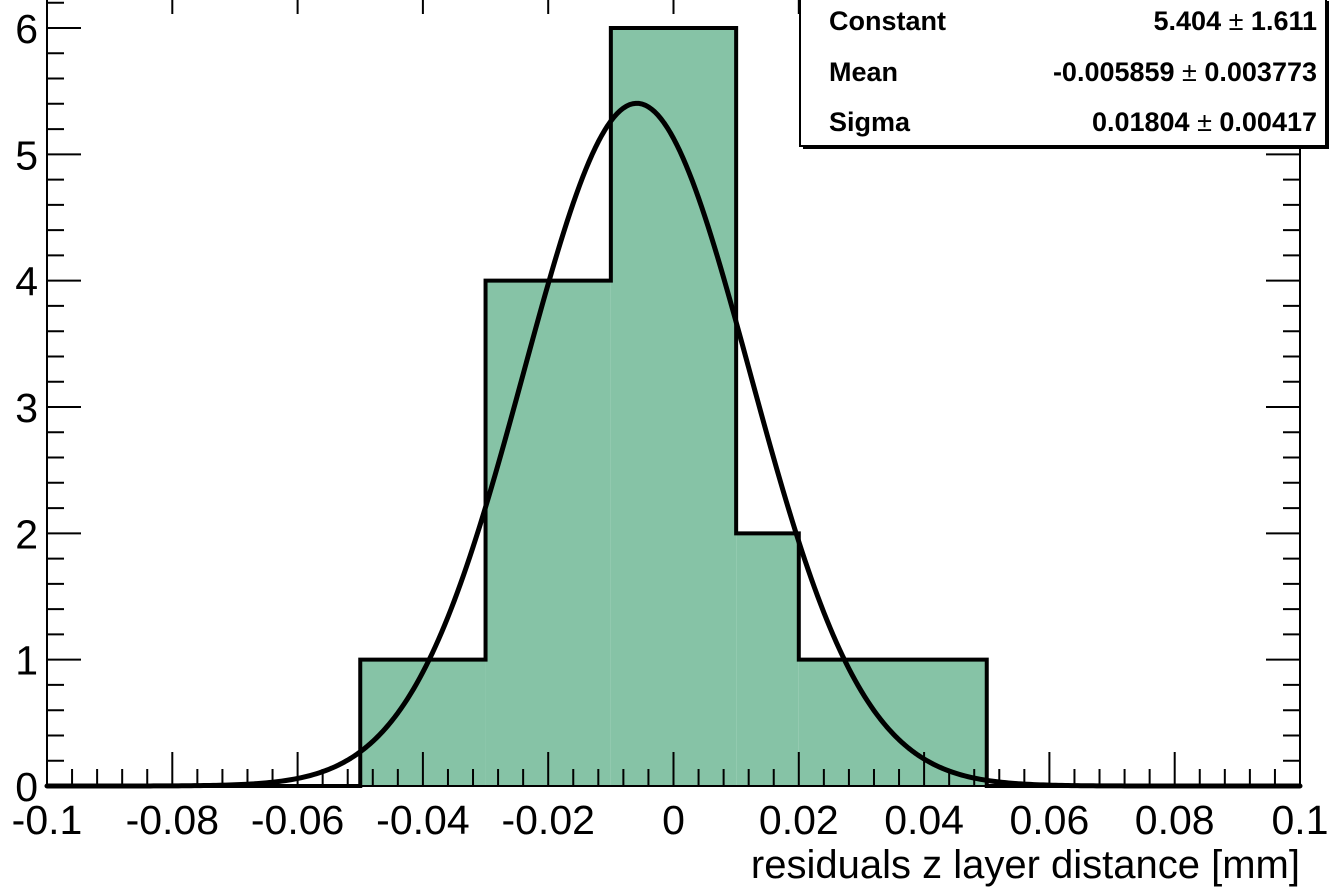 This screenshot has height=887, width=1331. Describe the element at coordinates (26, 155) in the screenshot. I see `y-tick-label: 5` at that location.